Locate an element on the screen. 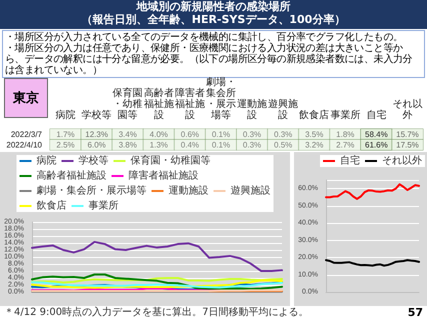  data-label: 0.4% is located at coordinates (189, 145).